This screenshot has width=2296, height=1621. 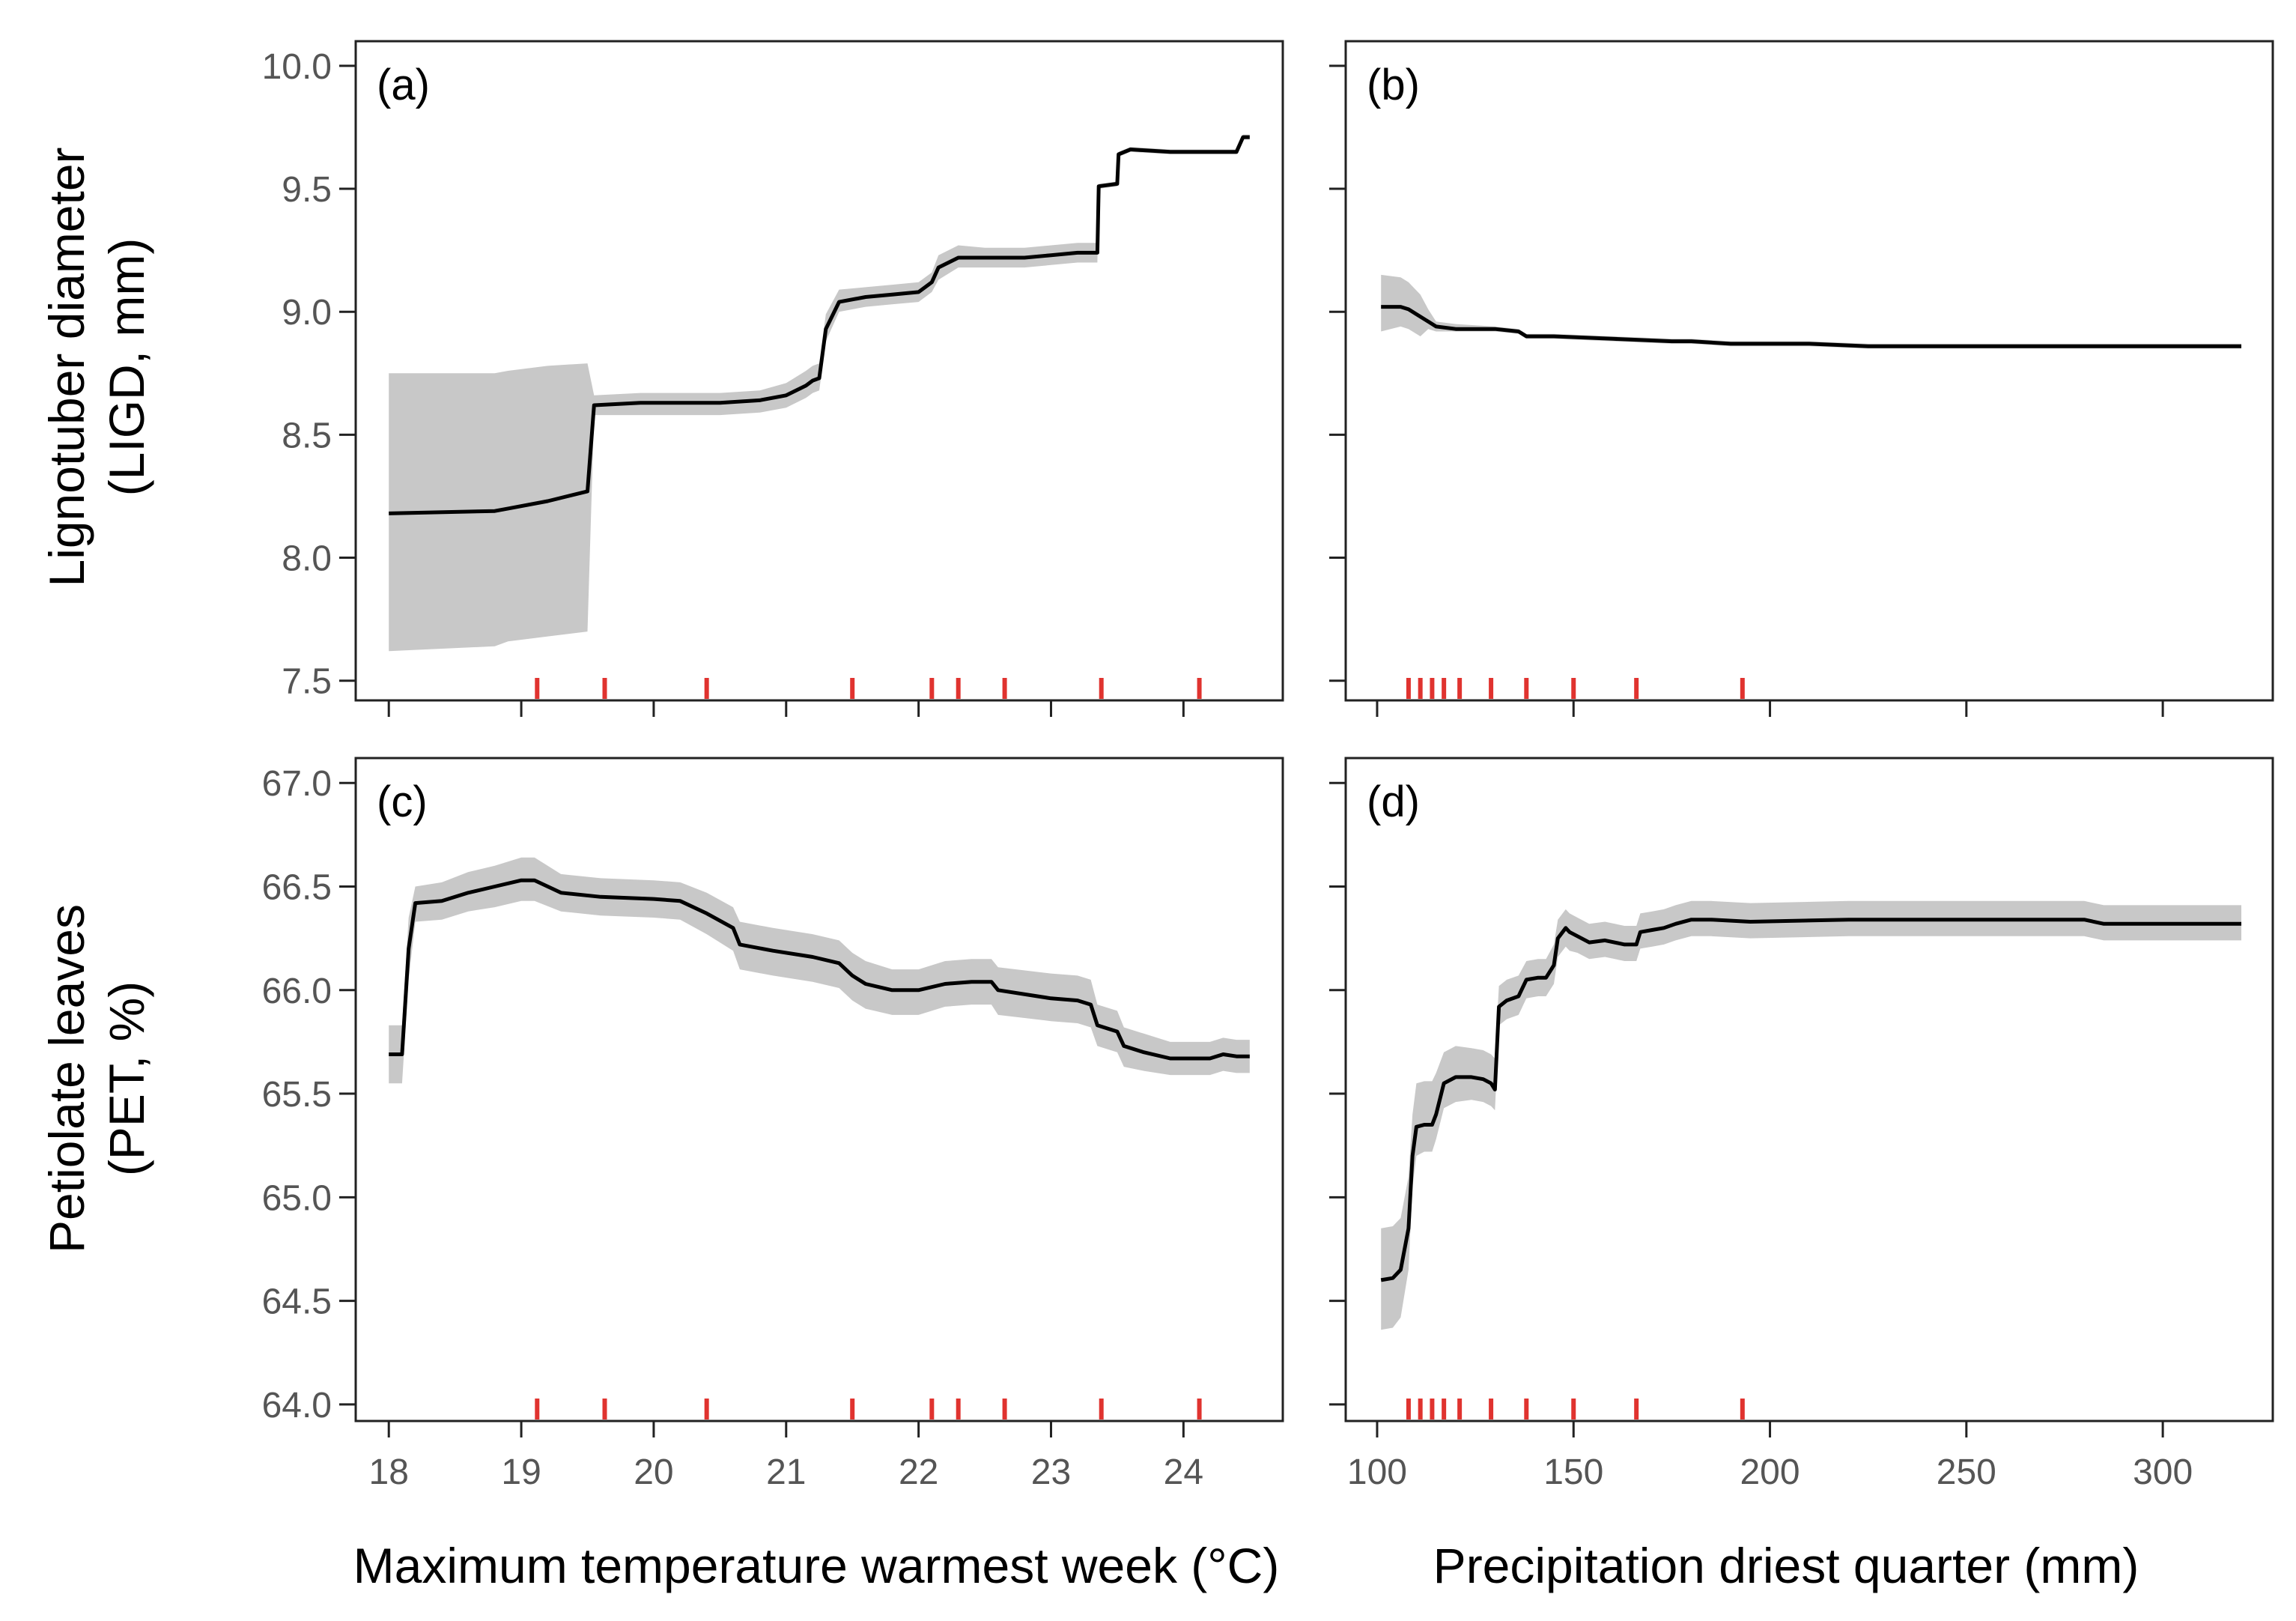 What do you see at coordinates (307, 435) in the screenshot?
I see `y-tick-label-a-2: 8.5` at bounding box center [307, 435].